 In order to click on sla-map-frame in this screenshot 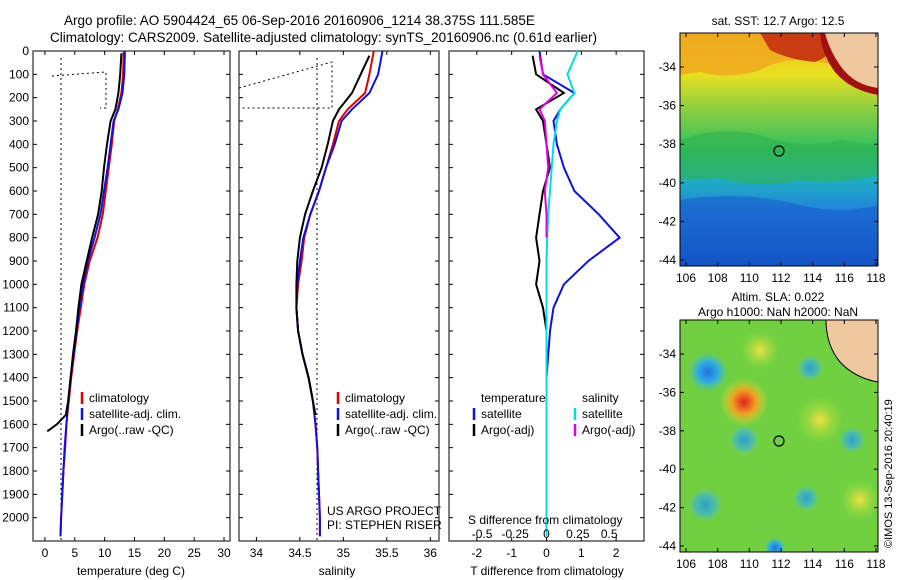, I will do `click(779, 436)`.